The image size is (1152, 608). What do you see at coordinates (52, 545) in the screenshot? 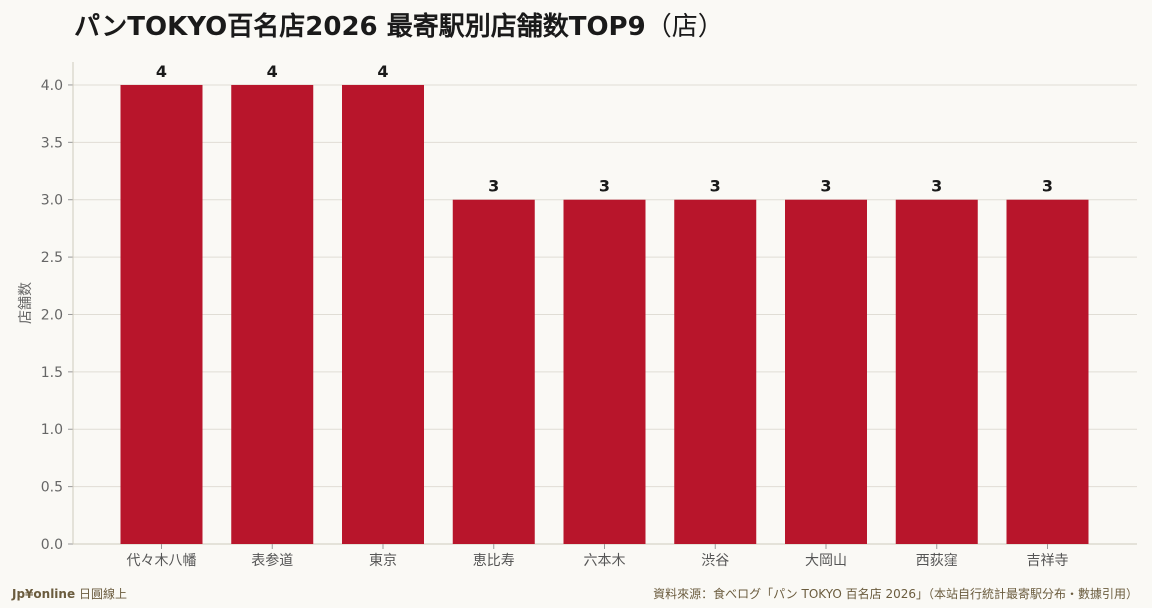
I see `y-tick-label: 0.0` at bounding box center [52, 545].